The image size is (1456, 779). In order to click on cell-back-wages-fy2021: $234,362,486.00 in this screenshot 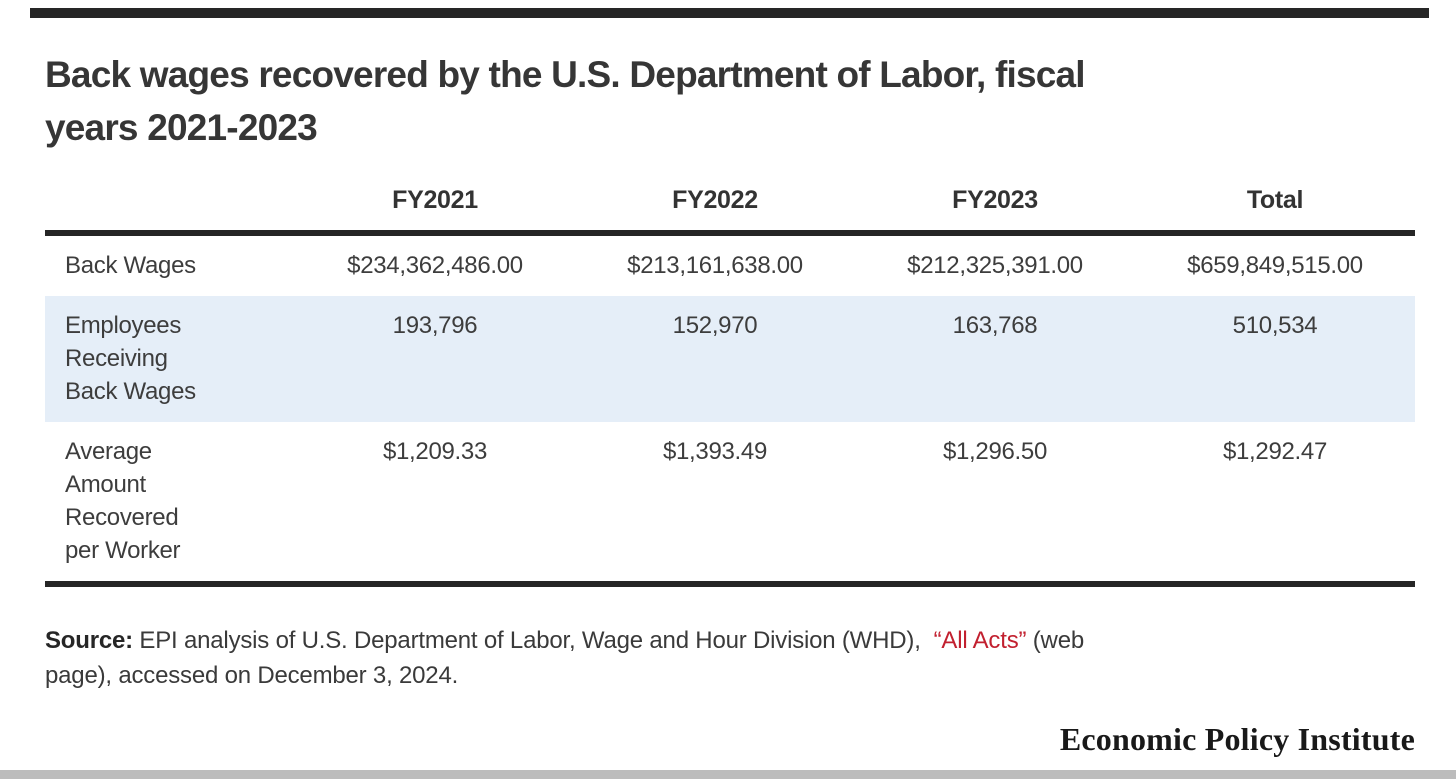, I will do `click(435, 265)`.